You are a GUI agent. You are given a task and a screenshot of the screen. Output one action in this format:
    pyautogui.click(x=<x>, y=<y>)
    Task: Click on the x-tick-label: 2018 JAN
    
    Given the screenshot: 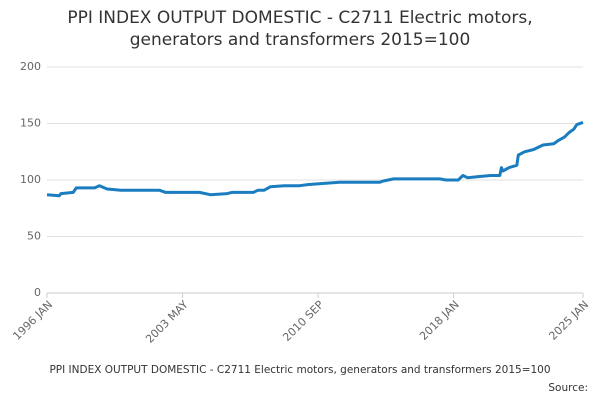 What is the action you would take?
    pyautogui.click(x=439, y=320)
    